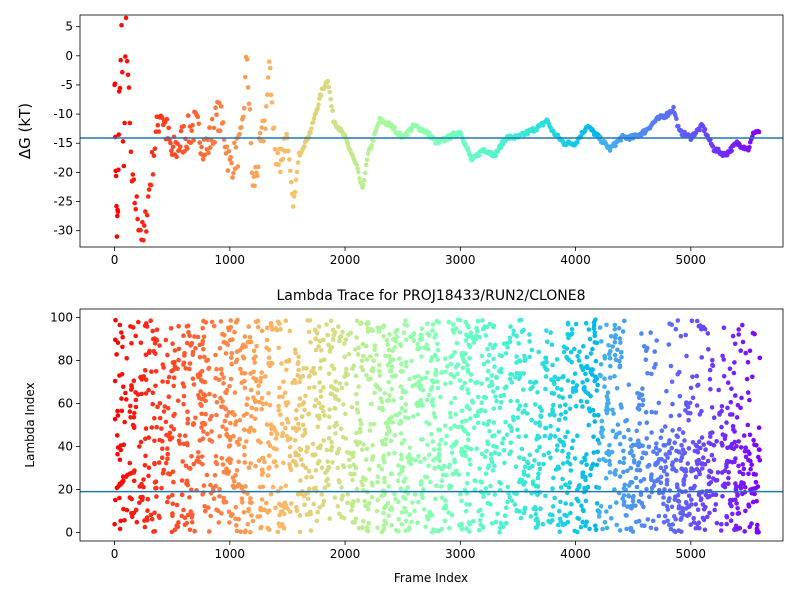  Describe the element at coordinates (69, 27) in the screenshot. I see `top-y-tick-label: 5` at that location.